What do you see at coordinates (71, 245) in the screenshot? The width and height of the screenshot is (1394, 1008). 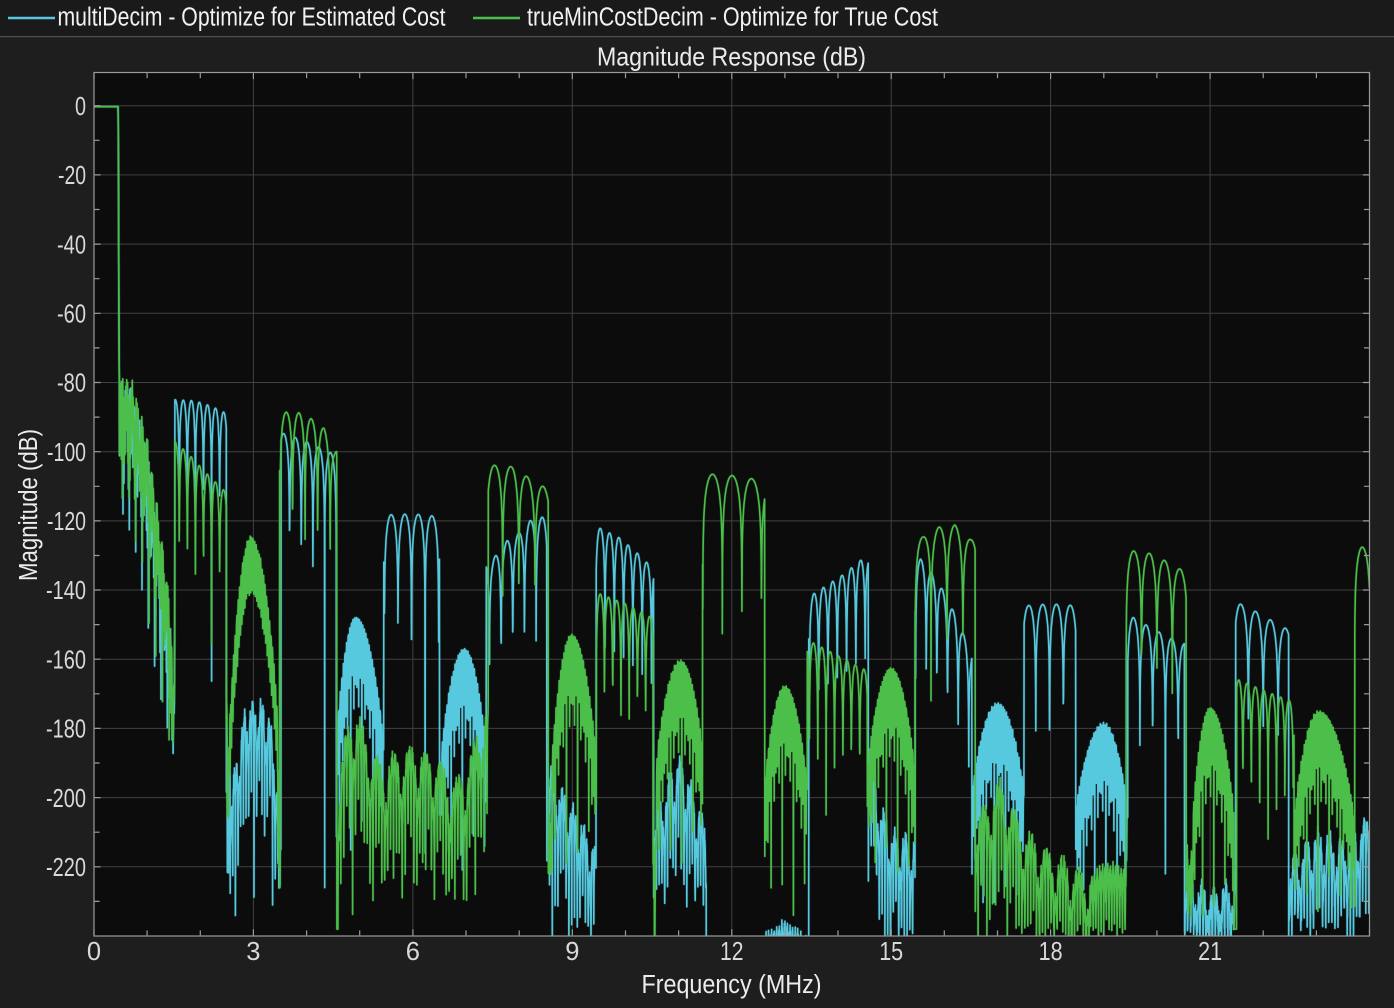 I see `svg-text: -40` at bounding box center [71, 245].